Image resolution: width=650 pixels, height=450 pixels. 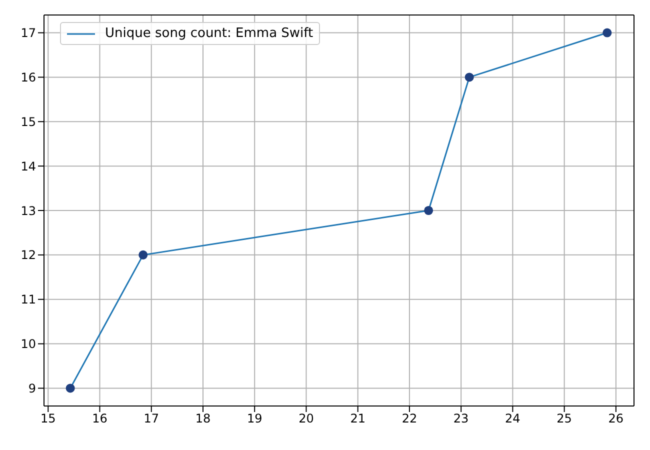 What do you see at coordinates (28, 166) in the screenshot?
I see `y-tick-label: 14` at bounding box center [28, 166].